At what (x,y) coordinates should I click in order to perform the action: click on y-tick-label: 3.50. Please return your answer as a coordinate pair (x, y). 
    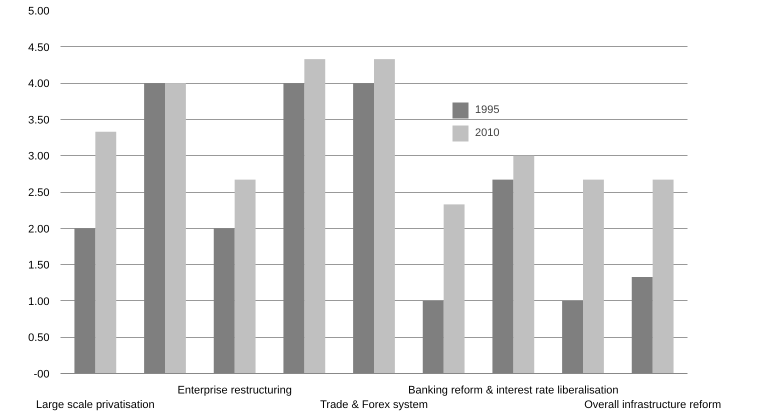
    Looking at the image, I should click on (39, 120).